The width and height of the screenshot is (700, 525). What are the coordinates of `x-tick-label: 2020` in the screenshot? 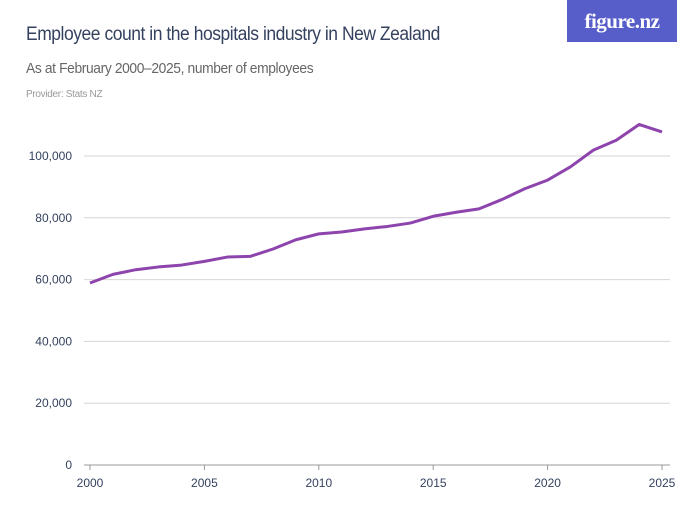 It's located at (547, 483).